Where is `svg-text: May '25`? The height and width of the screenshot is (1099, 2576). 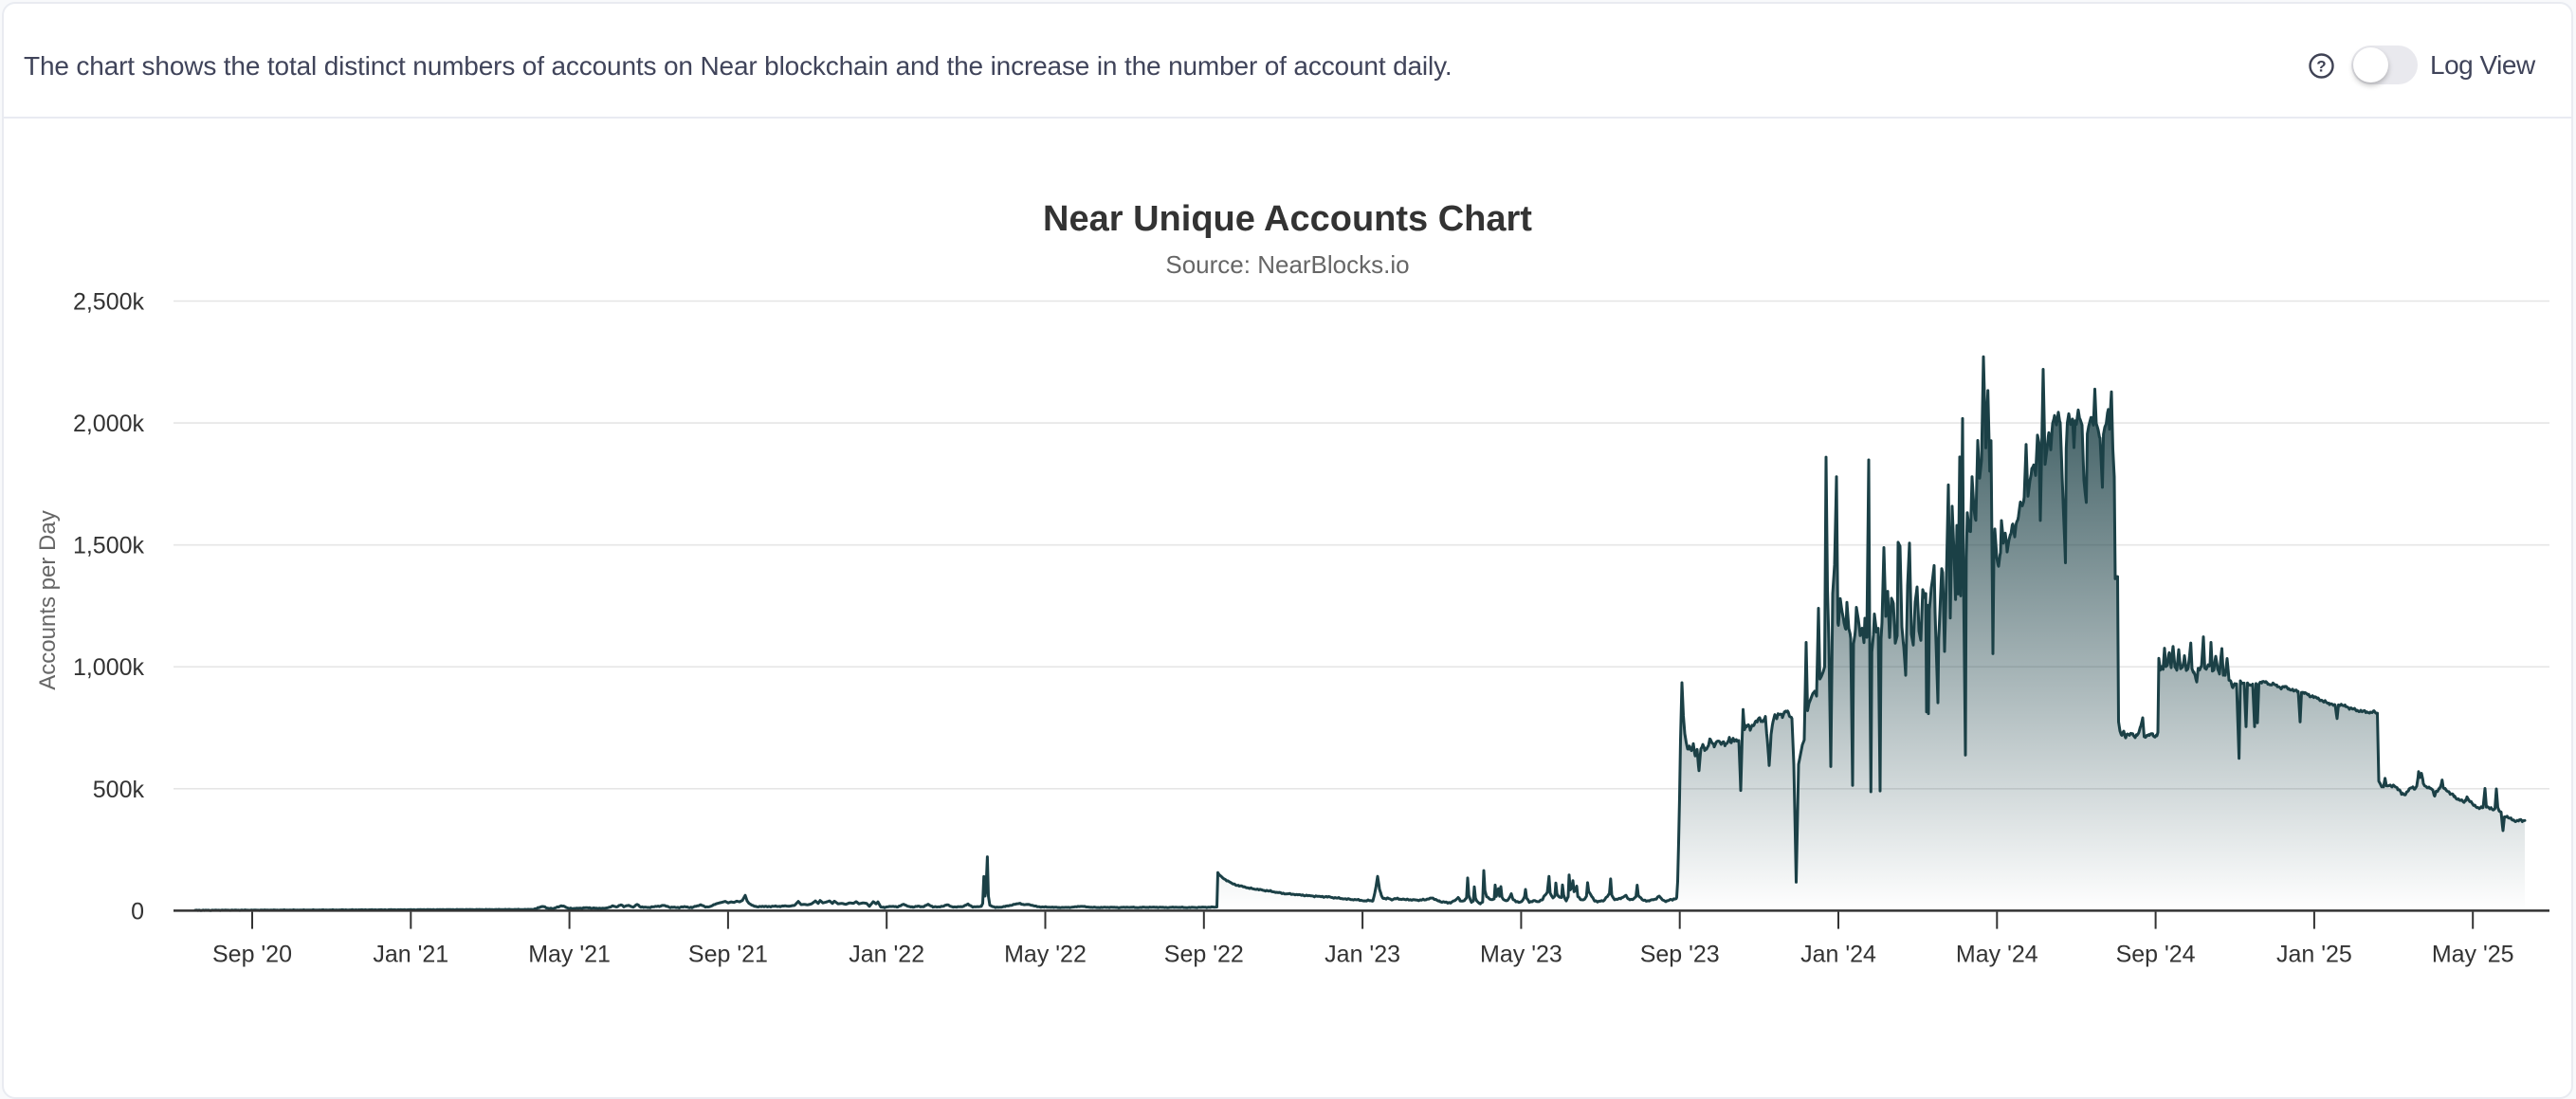 svg-text: May '25 is located at coordinates (2473, 955).